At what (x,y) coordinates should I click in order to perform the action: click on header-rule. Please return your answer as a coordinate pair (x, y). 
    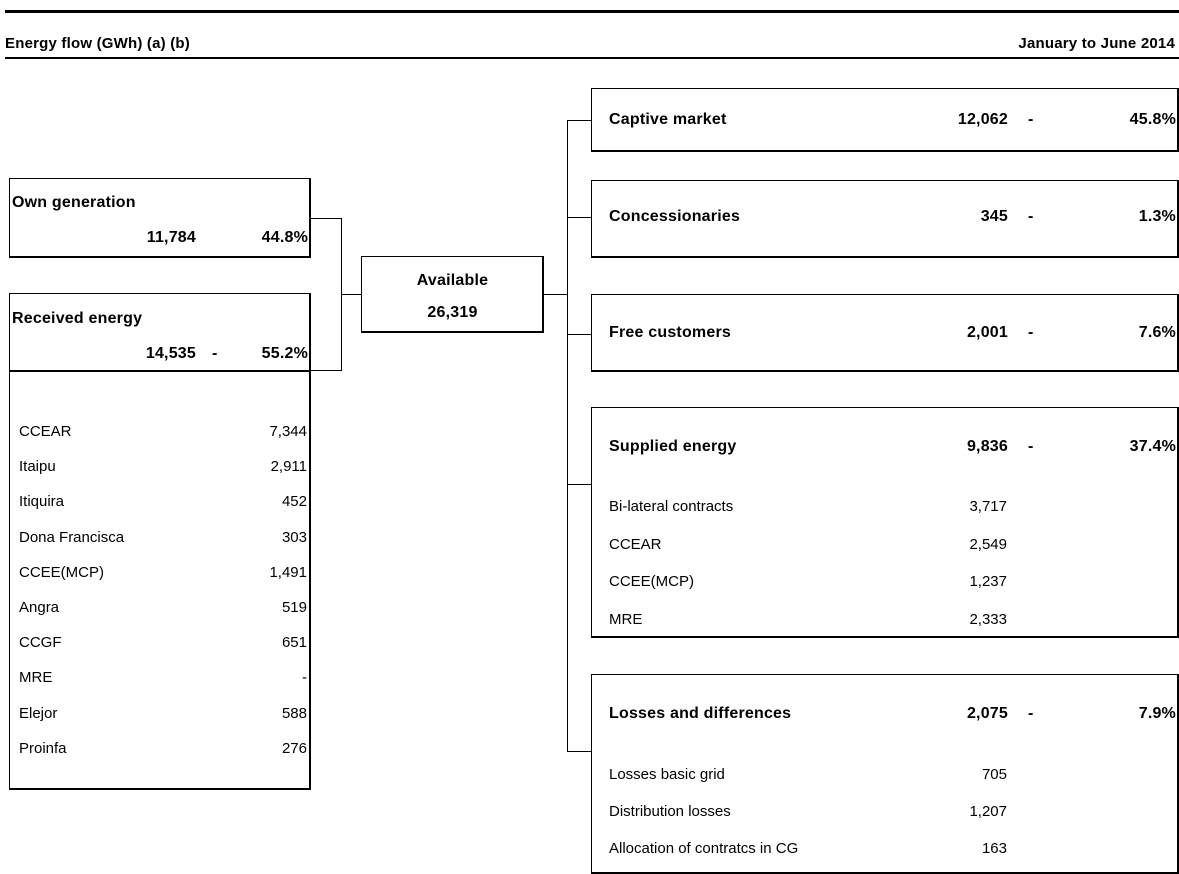
    Looking at the image, I should click on (592, 58).